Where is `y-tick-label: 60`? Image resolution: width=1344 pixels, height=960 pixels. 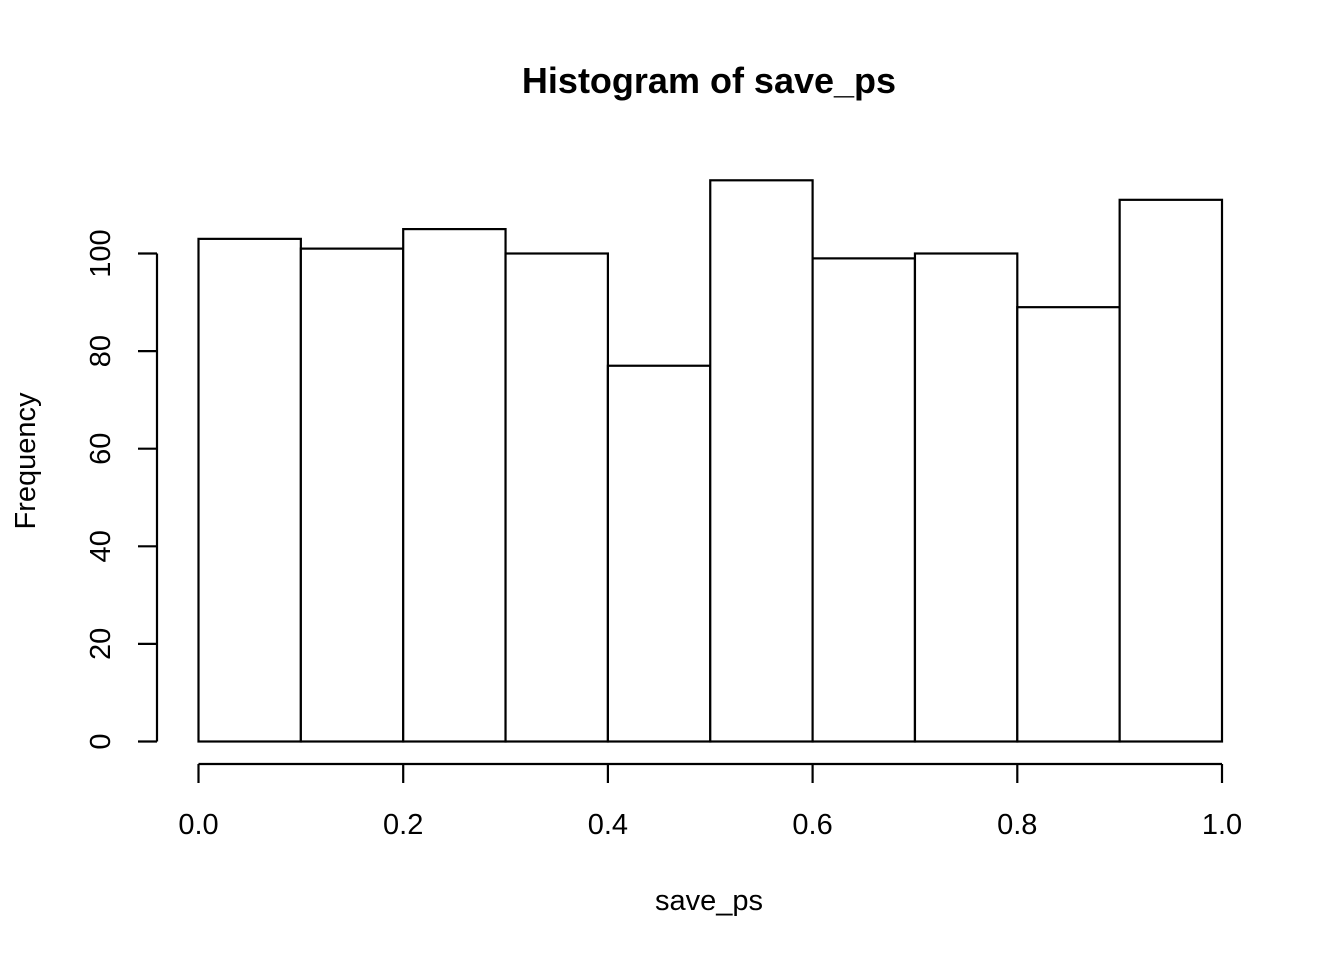
y-tick-label: 60 is located at coordinates (101, 449).